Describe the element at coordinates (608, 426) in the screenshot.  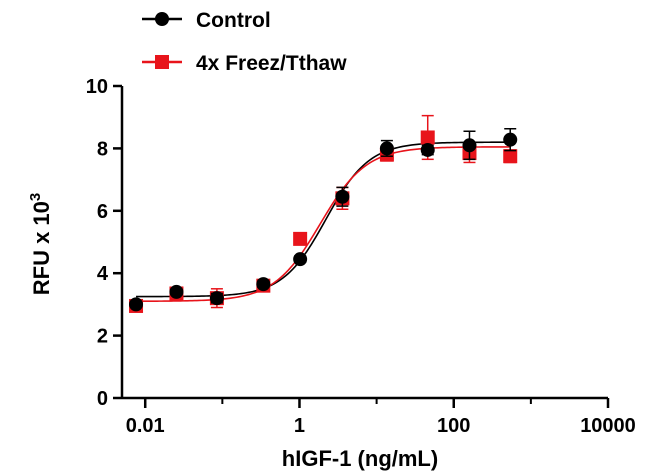
I see `x-tick-label: 10000` at that location.